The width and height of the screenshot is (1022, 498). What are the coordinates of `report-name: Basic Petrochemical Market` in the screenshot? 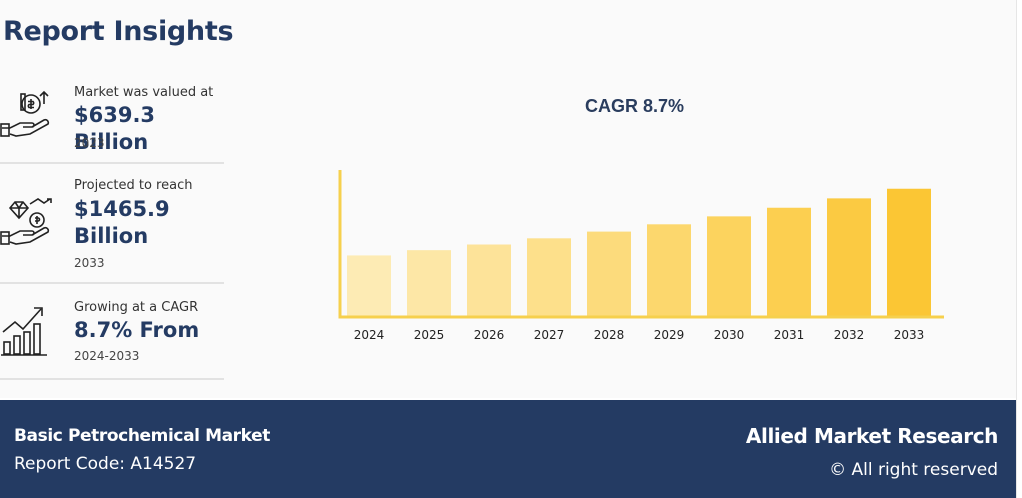 It's located at (142, 436).